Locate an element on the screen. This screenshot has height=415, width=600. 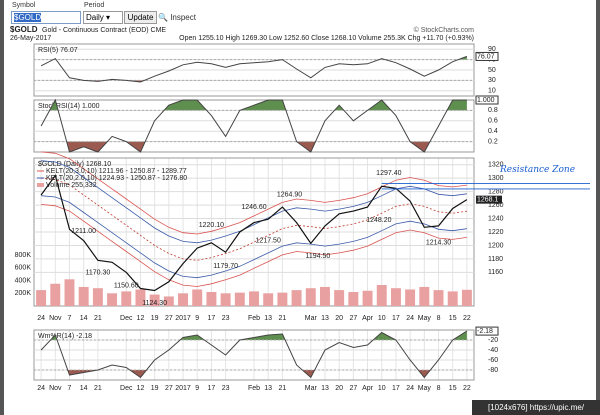
x-tick-label: Nov is located at coordinates (55, 318).